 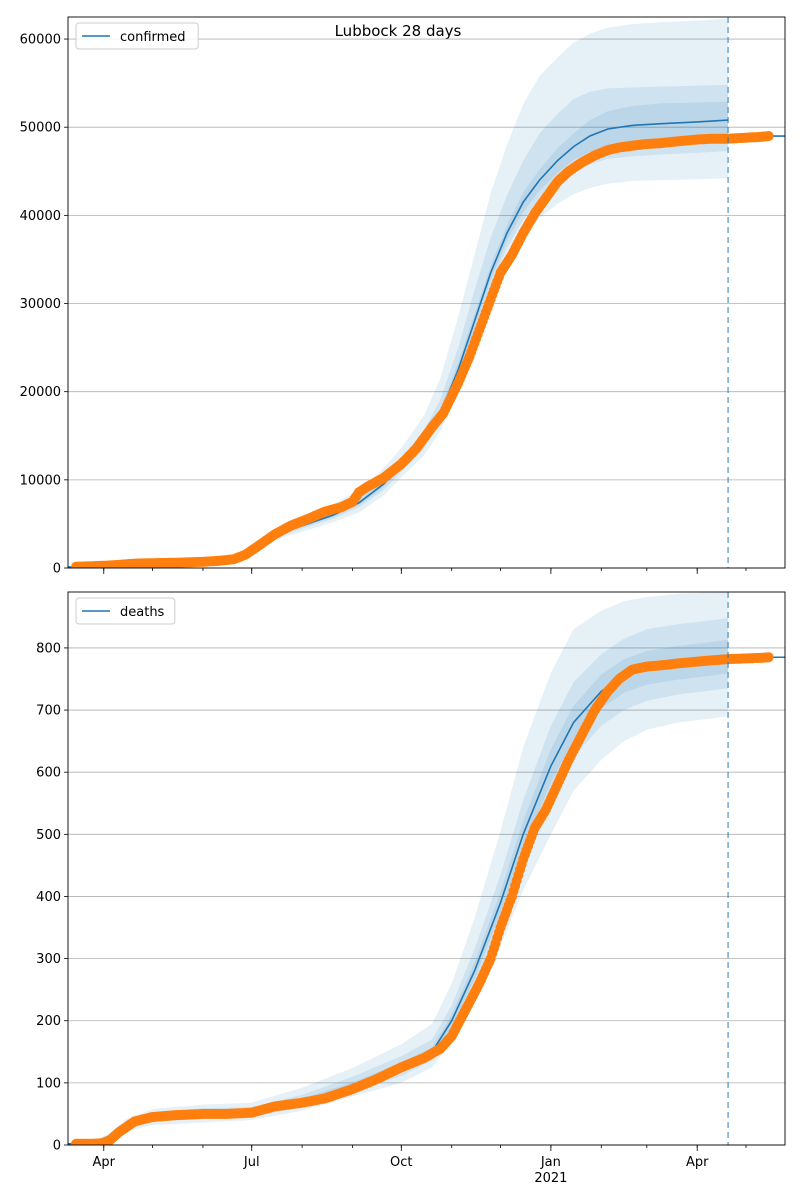 I want to click on y-tick-label: 200, so click(x=48, y=1021).